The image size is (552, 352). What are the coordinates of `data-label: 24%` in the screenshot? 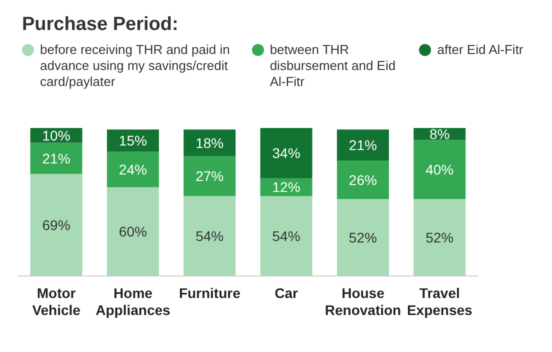 It's located at (132, 169).